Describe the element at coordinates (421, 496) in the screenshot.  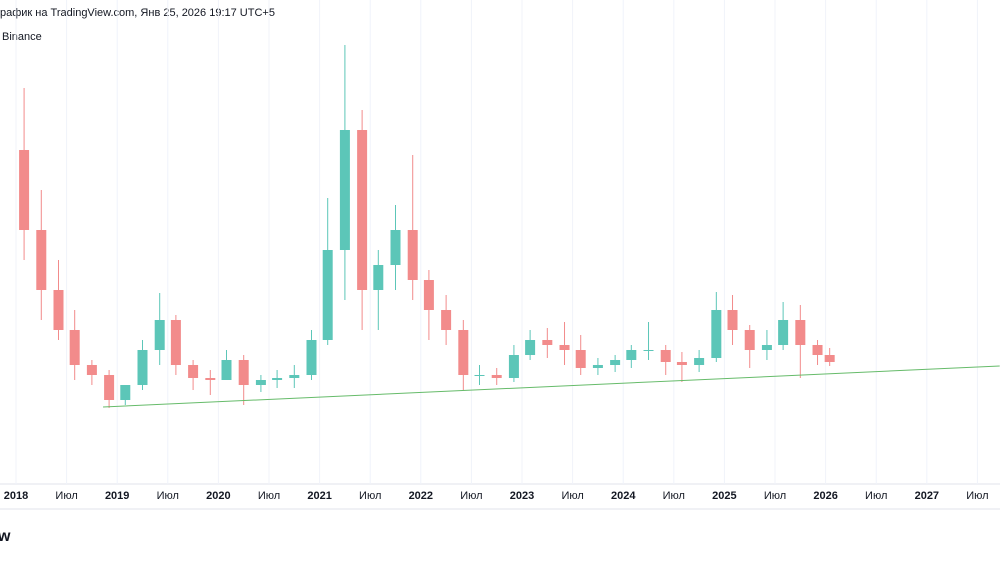
I see `x-tick-label: 2022` at that location.